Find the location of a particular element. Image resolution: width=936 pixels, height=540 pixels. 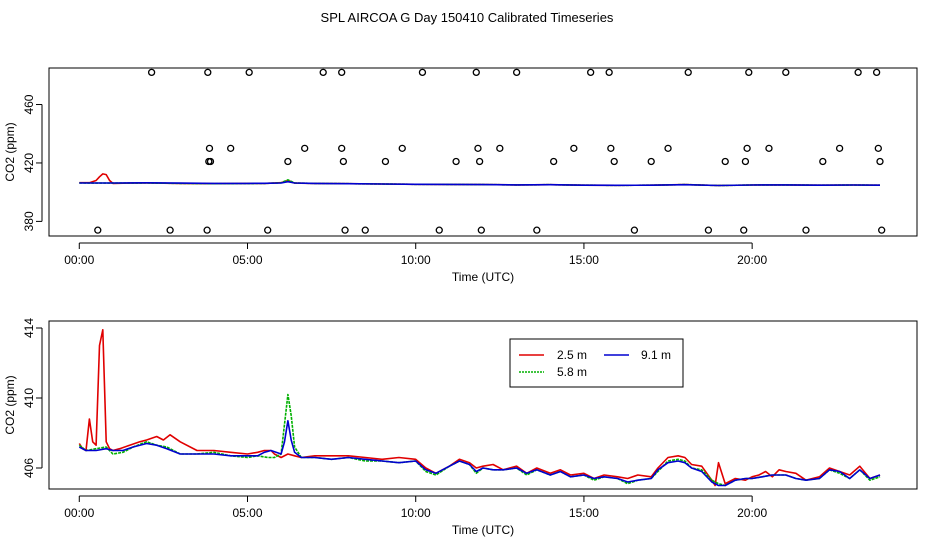

bottom-y-tick-label: 414 is located at coordinates (29, 328).